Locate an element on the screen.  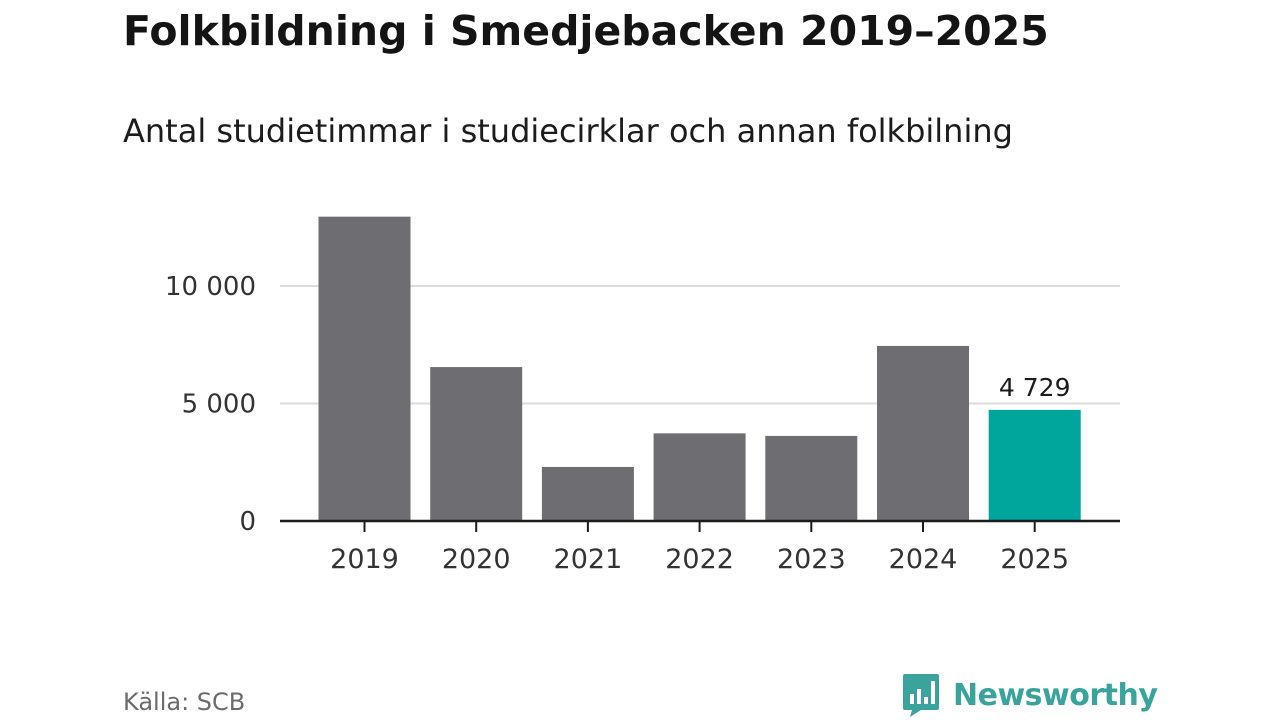
bar-chart-speech-bubble-icon is located at coordinates (921, 695).